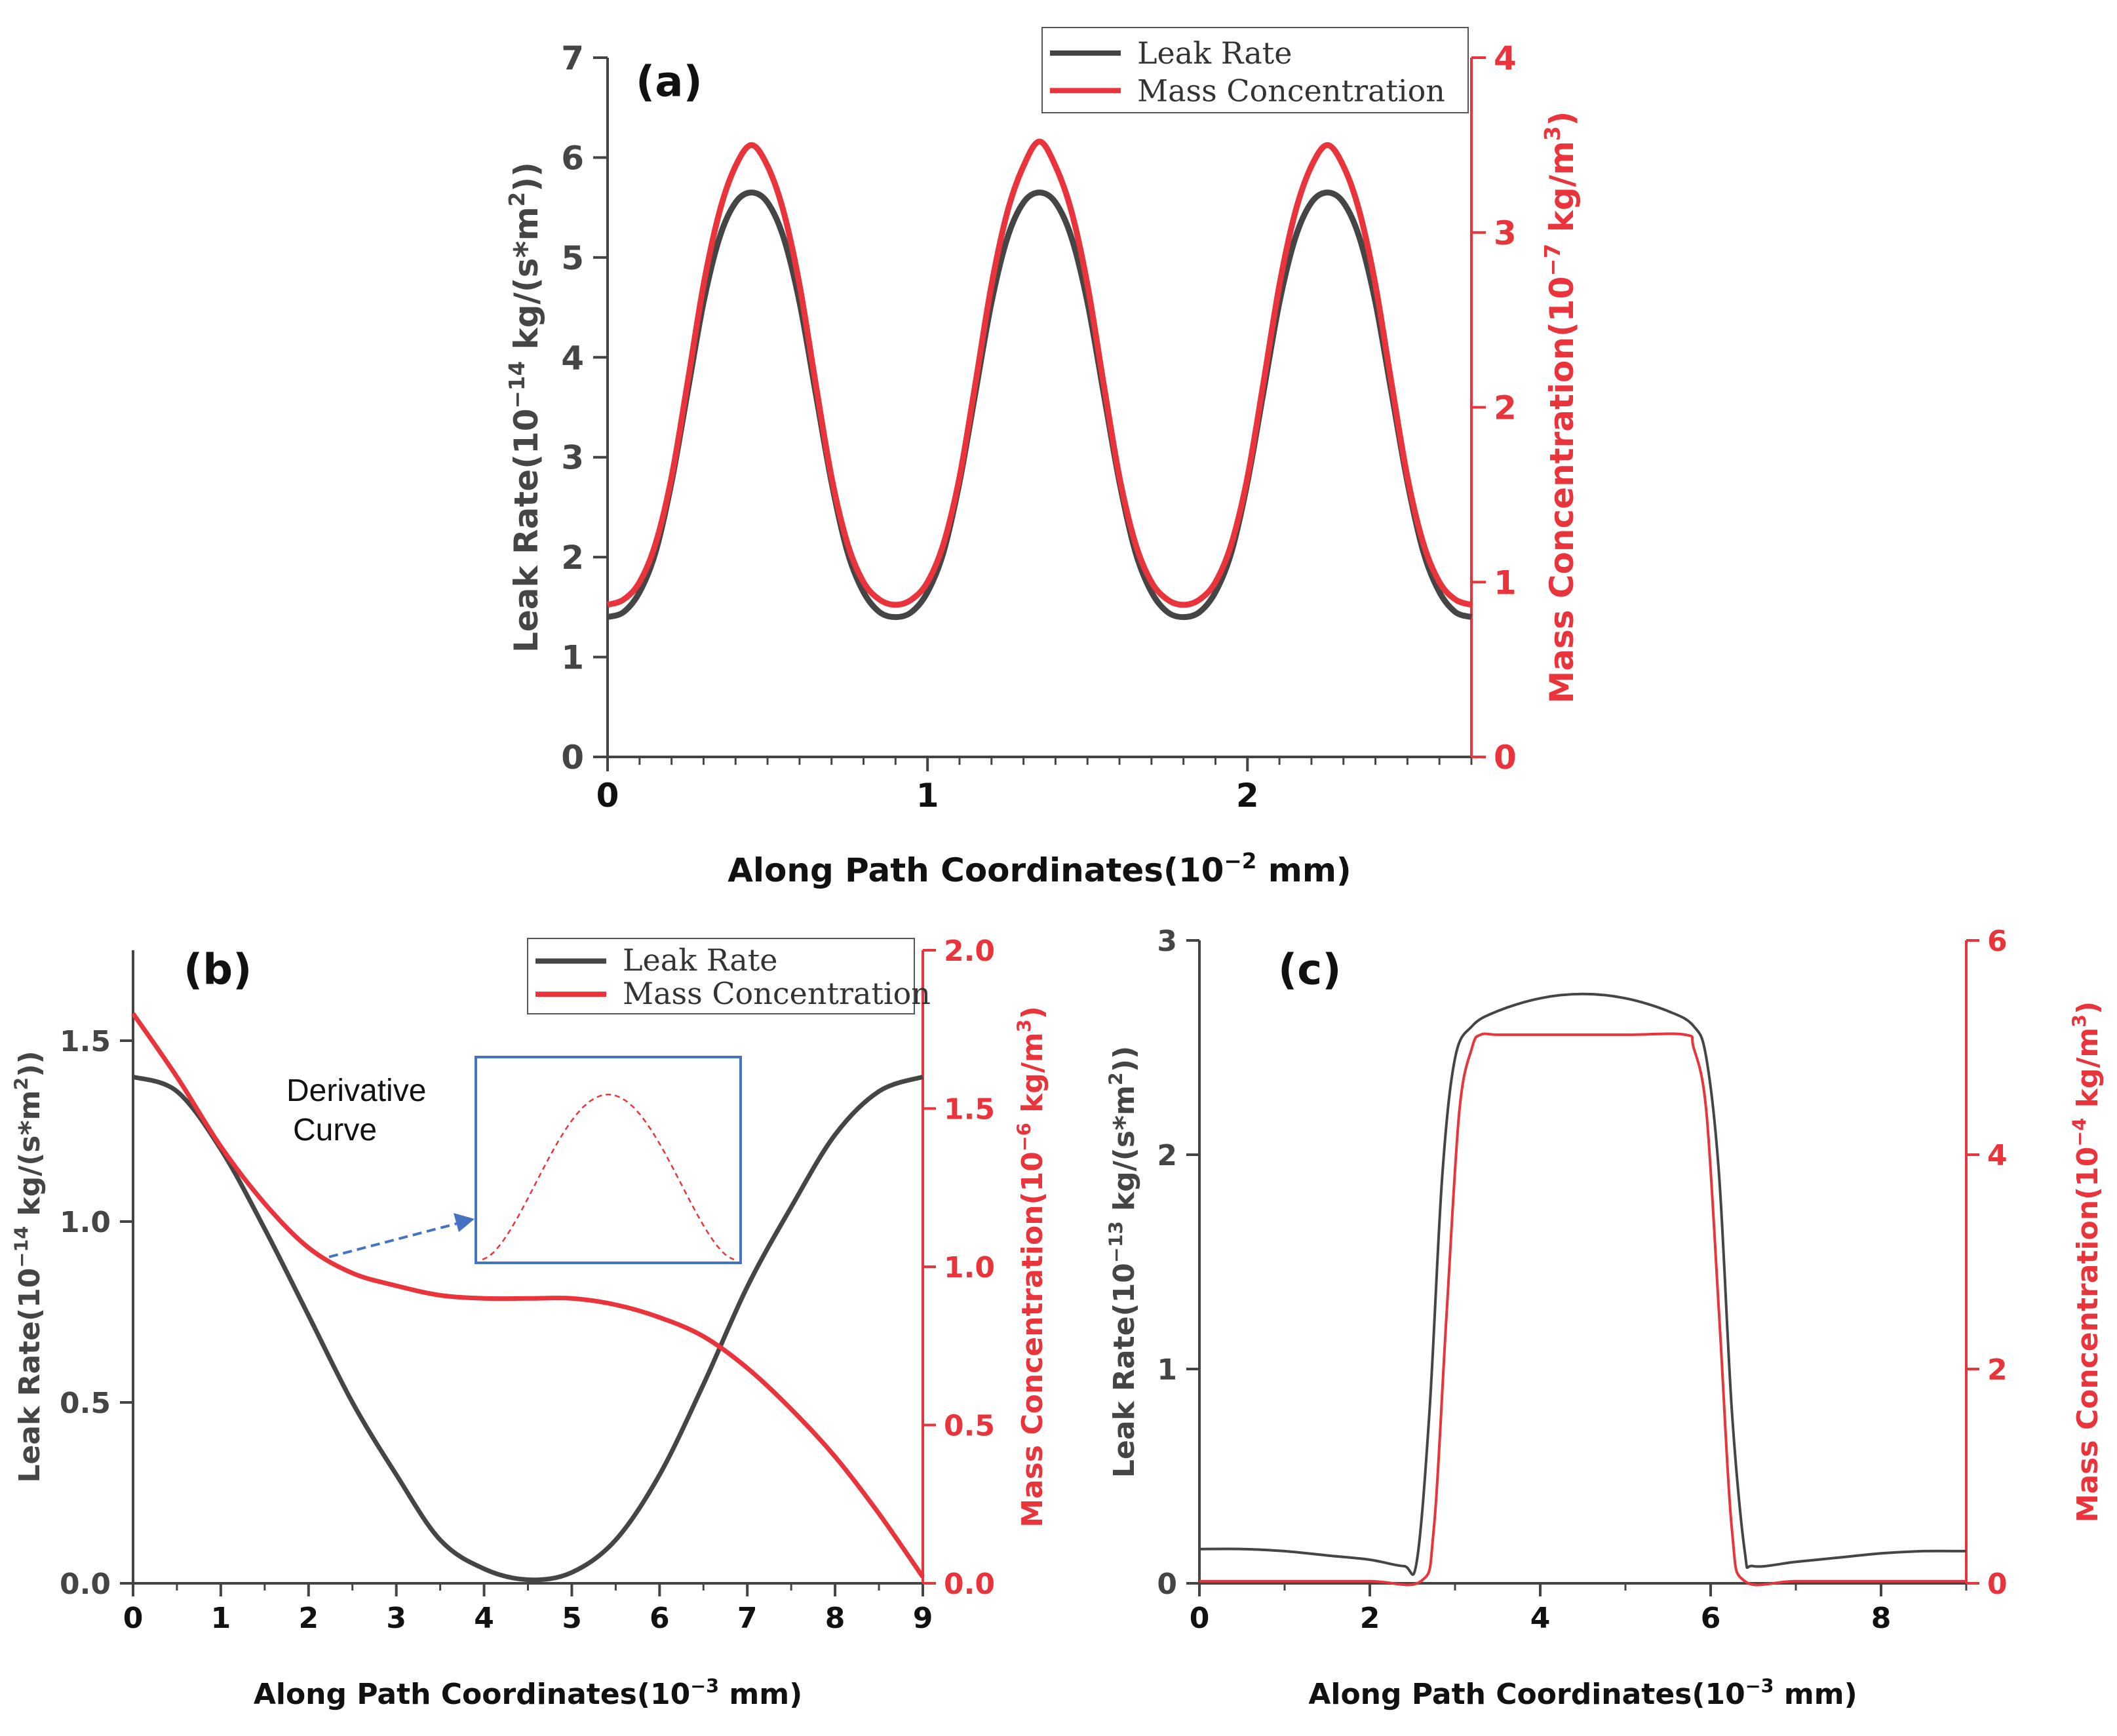 Image resolution: width=2117 pixels, height=1736 pixels. What do you see at coordinates (572, 58) in the screenshot?
I see `left-y-tick-label: 7` at bounding box center [572, 58].